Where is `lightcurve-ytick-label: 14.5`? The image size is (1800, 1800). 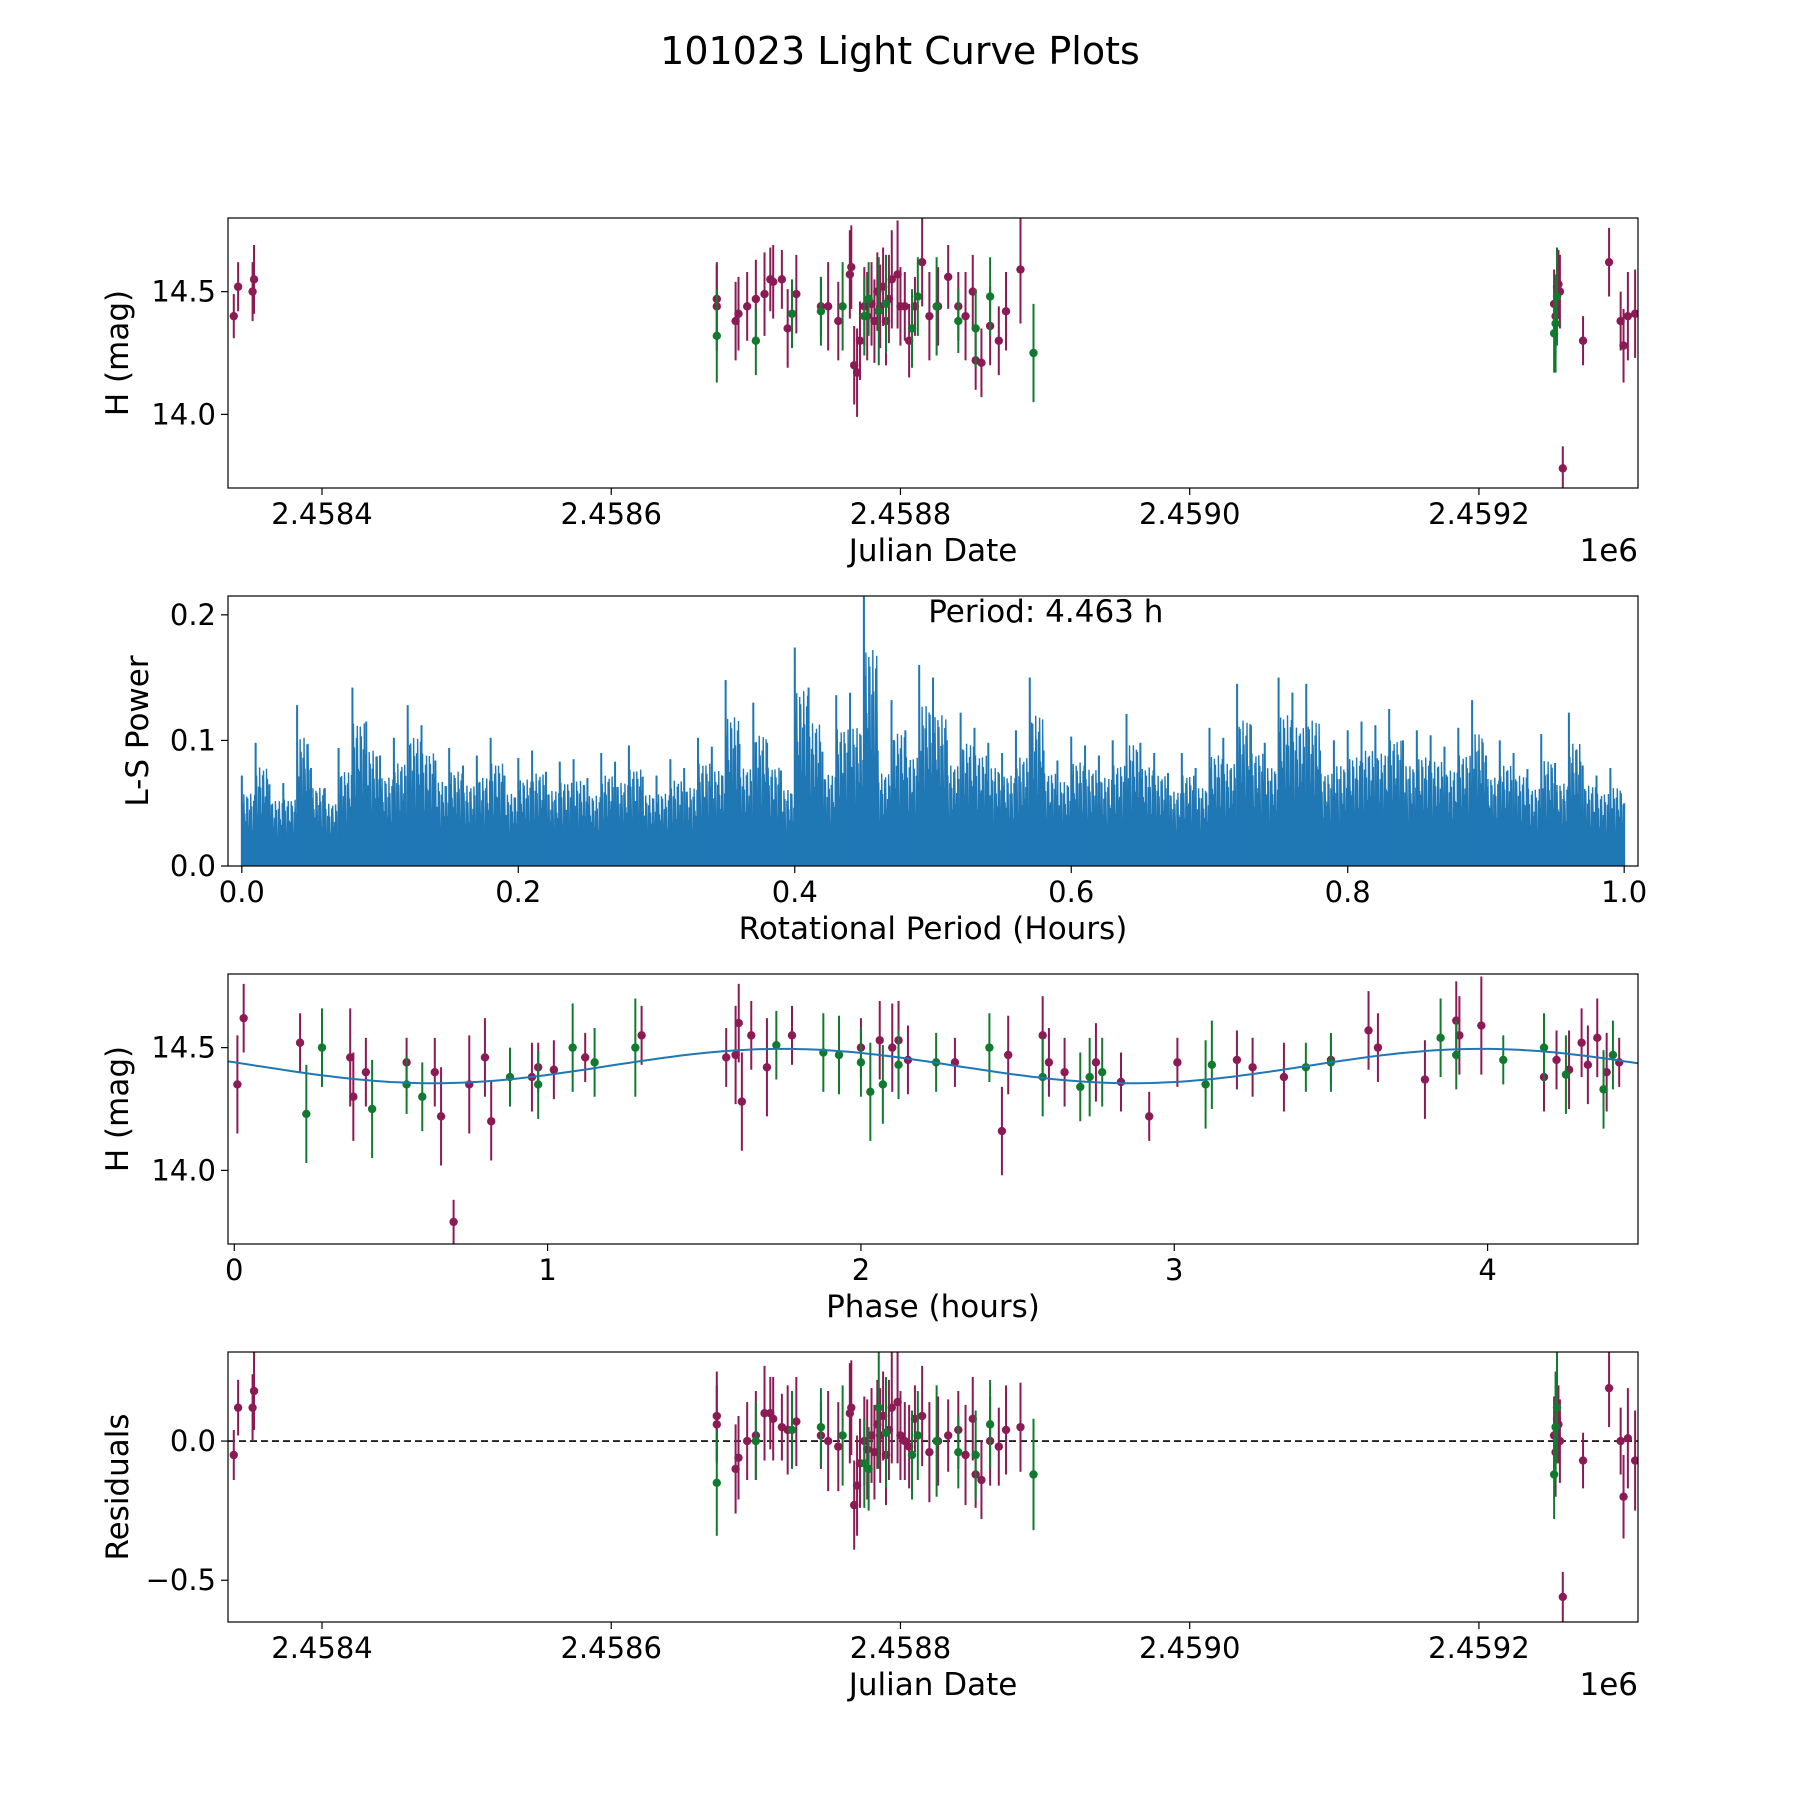 lightcurve-ytick-label: 14.5 is located at coordinates (183, 292).